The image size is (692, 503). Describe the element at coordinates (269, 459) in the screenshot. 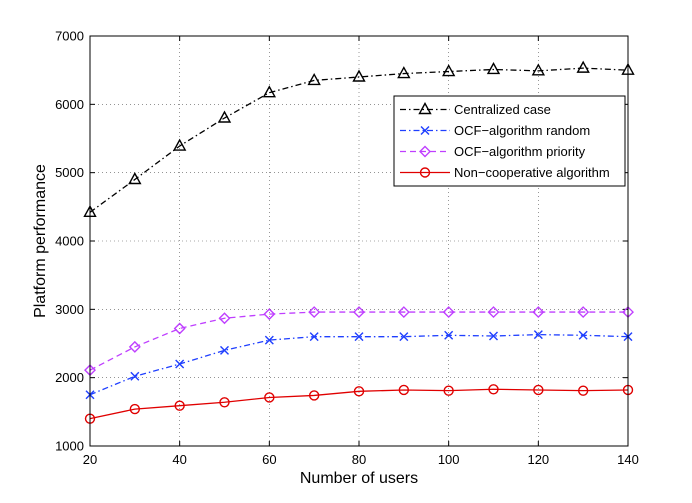

I see `x-tick-label: 60` at that location.